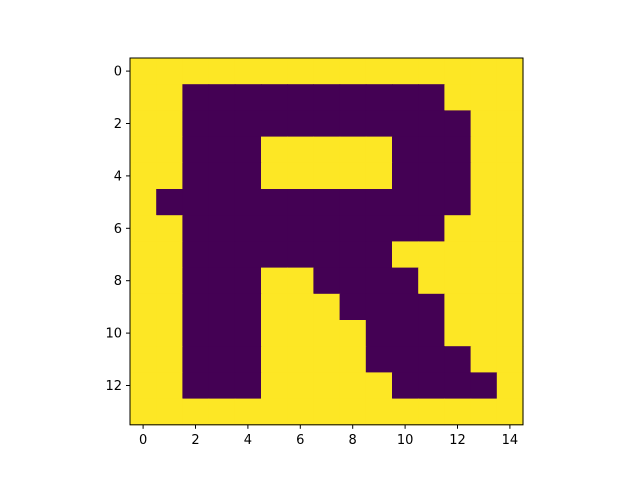 The height and width of the screenshot is (484, 640). Describe the element at coordinates (118, 124) in the screenshot. I see `y-tick-label: 2` at that location.